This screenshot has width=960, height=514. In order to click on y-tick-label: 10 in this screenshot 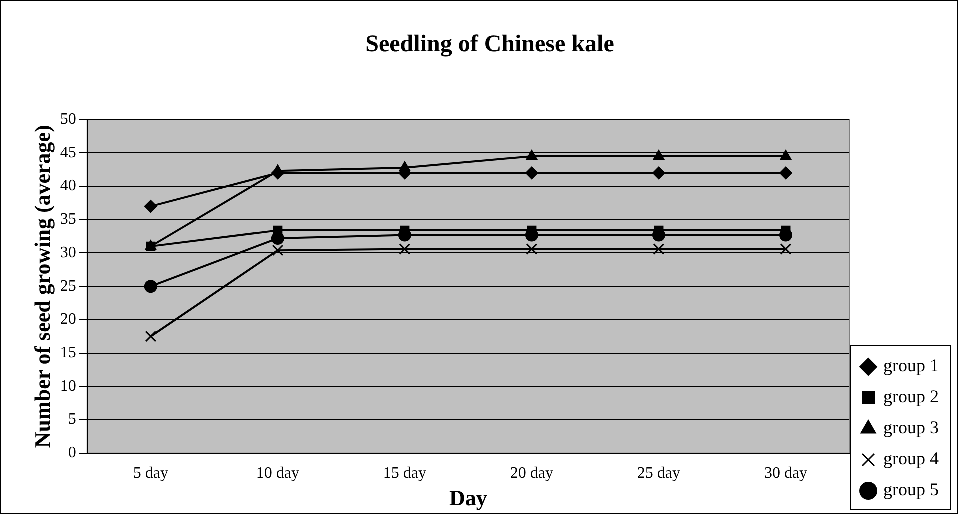, I will do `click(68, 386)`.